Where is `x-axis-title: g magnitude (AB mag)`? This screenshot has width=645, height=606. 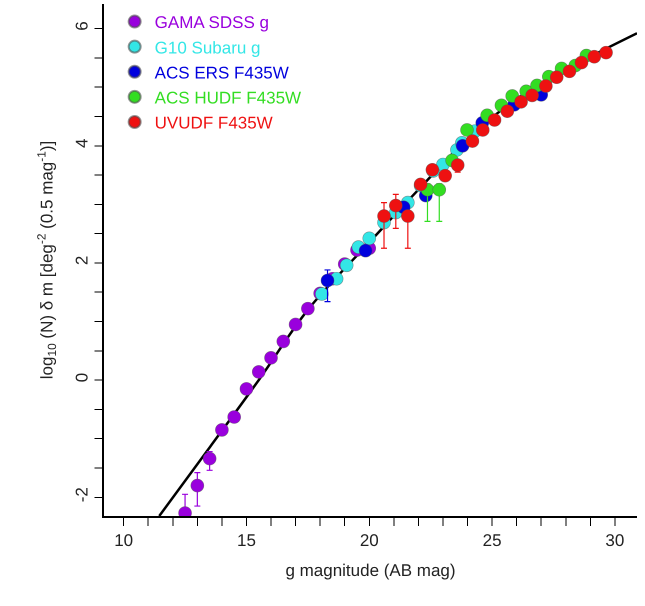
x-axis-title: g magnitude (AB mag) is located at coordinates (370, 570).